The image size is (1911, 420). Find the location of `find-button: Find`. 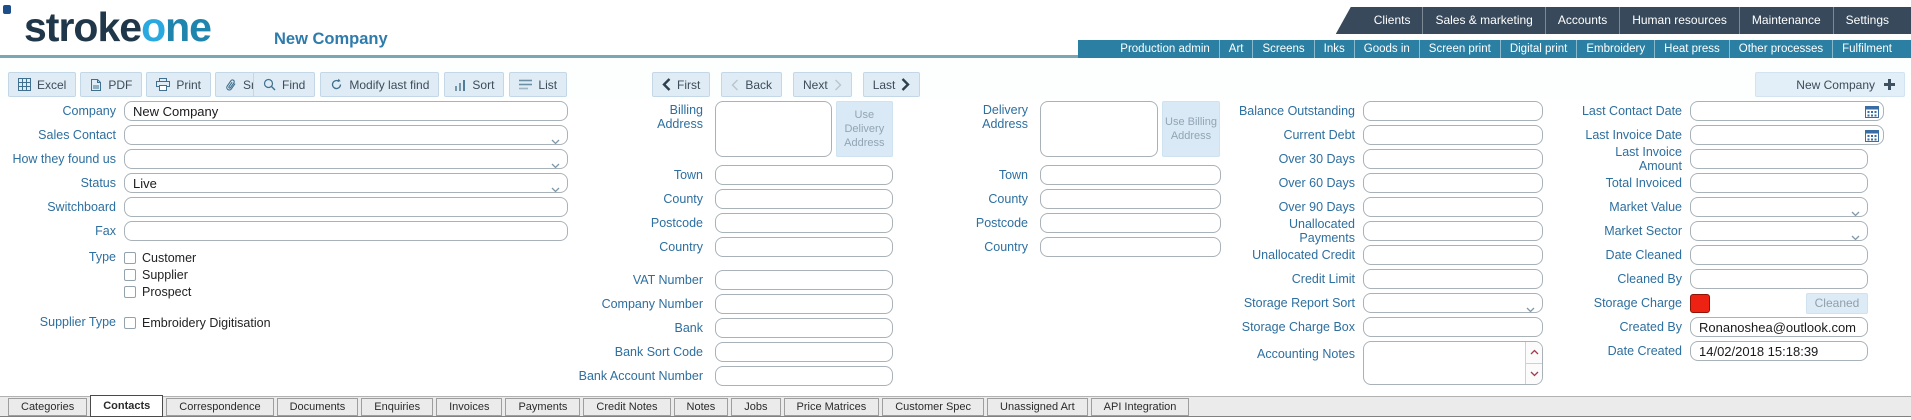

find-button: Find is located at coordinates (284, 84).